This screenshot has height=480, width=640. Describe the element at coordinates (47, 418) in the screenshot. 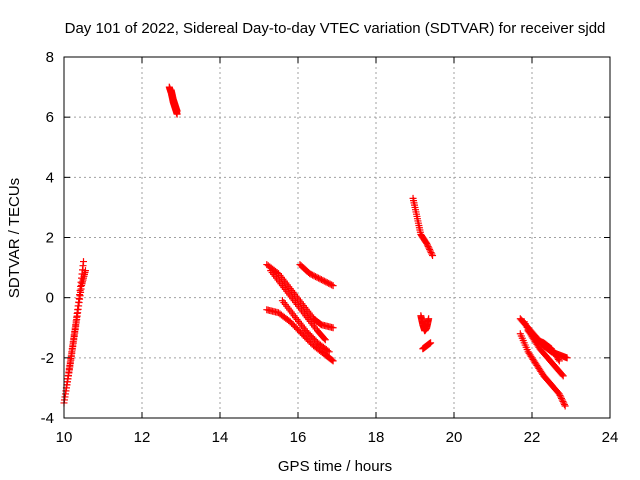

I see `y-tick-label: -4` at that location.